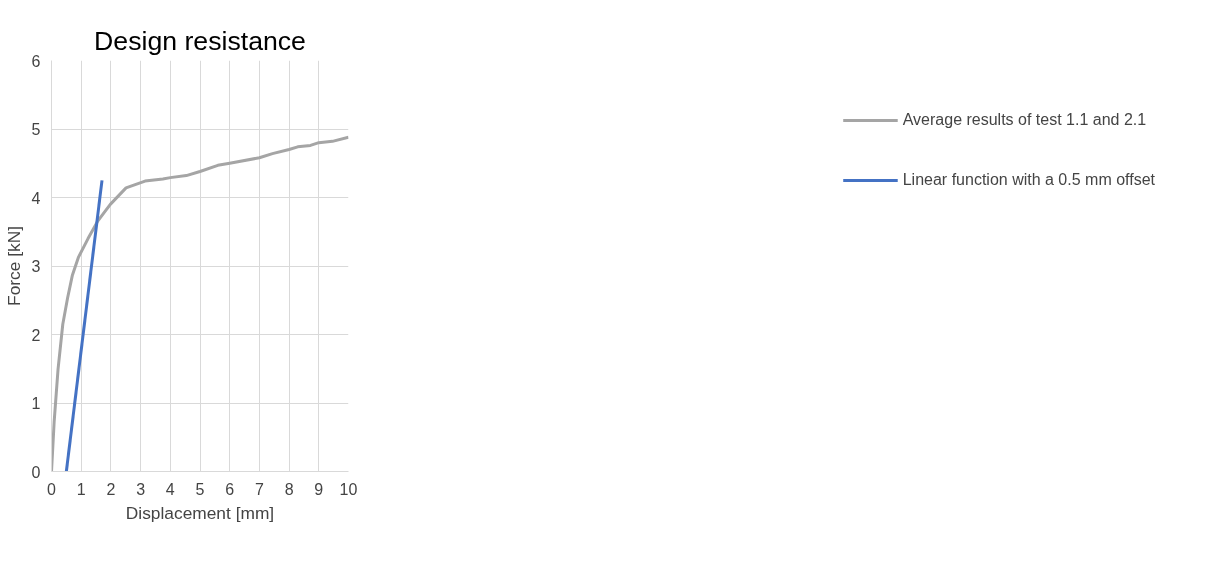  What do you see at coordinates (200, 512) in the screenshot?
I see `x-axis-title: Displacement [mm]` at bounding box center [200, 512].